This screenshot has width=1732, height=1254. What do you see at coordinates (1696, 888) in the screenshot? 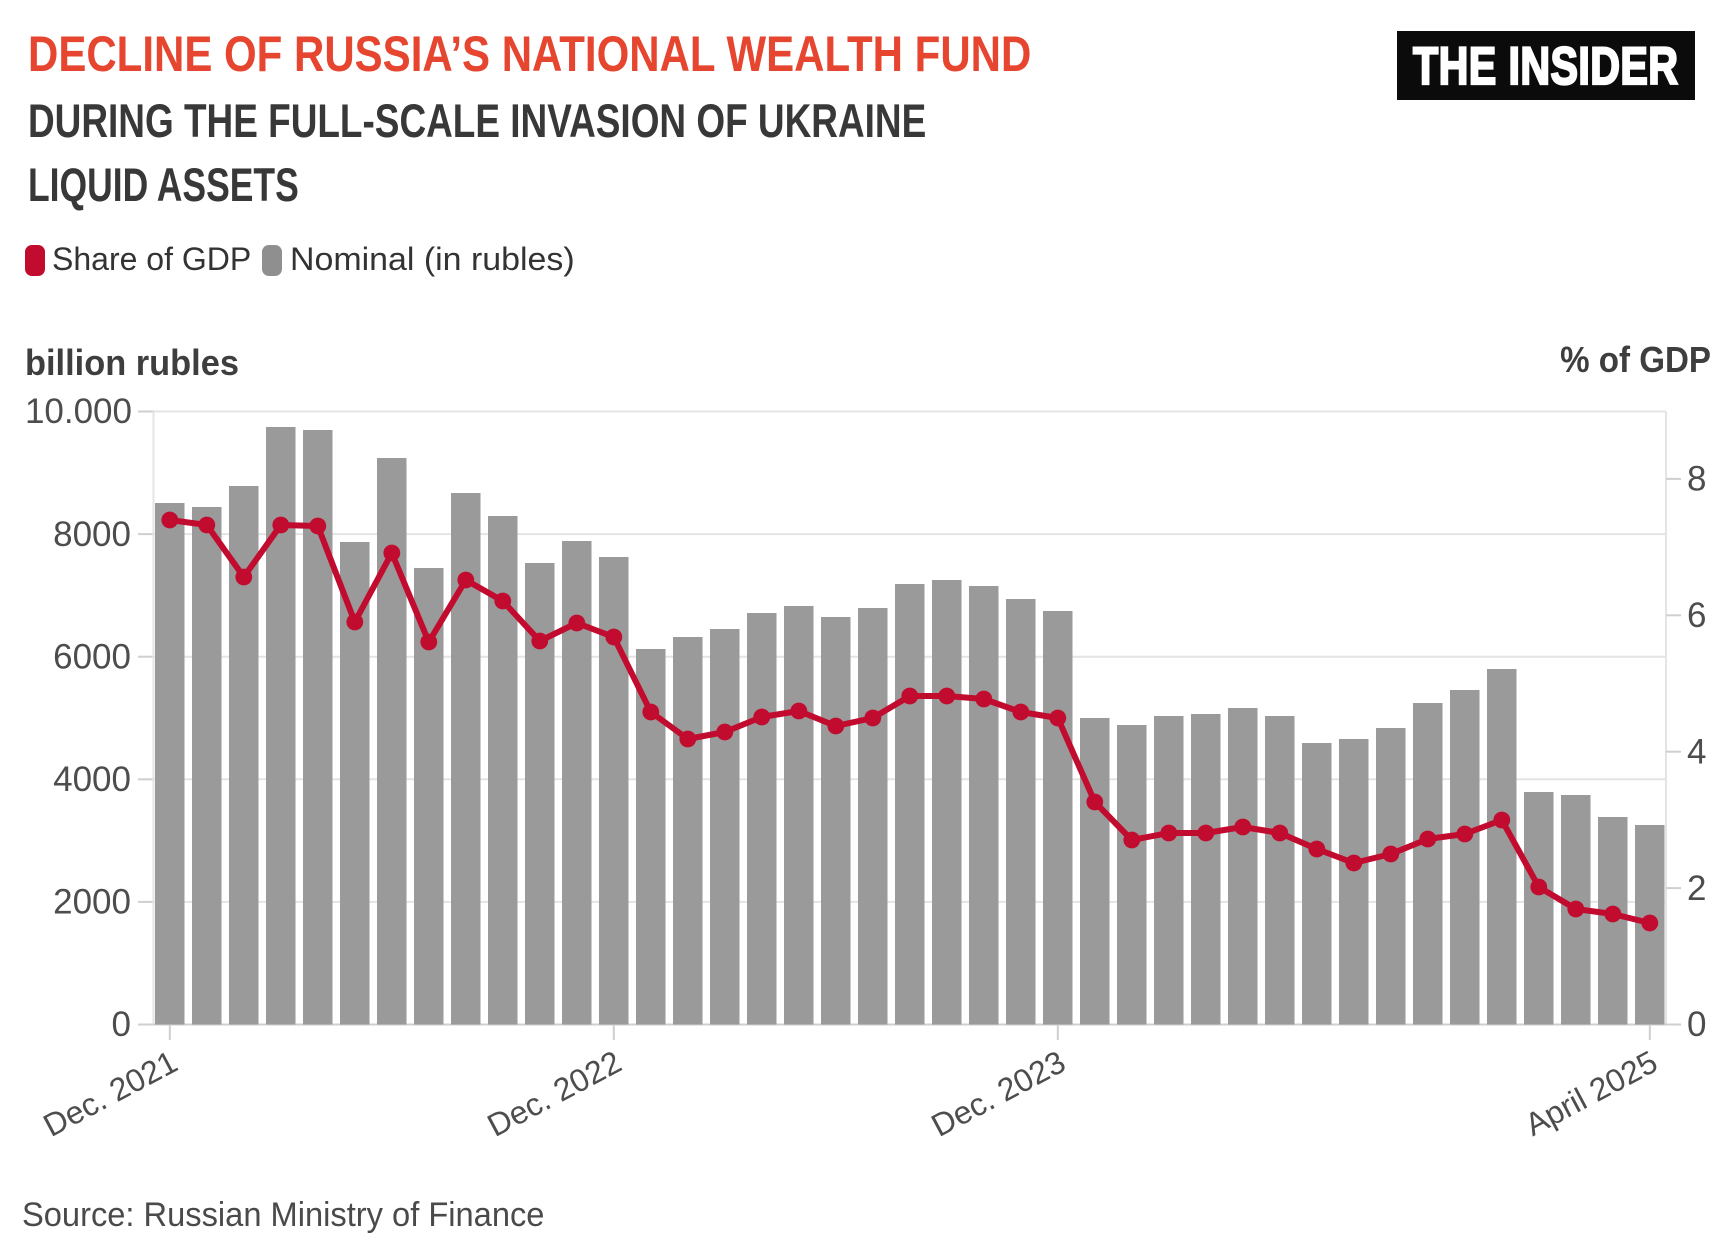
I see `svg-text: 2` at bounding box center [1696, 888].